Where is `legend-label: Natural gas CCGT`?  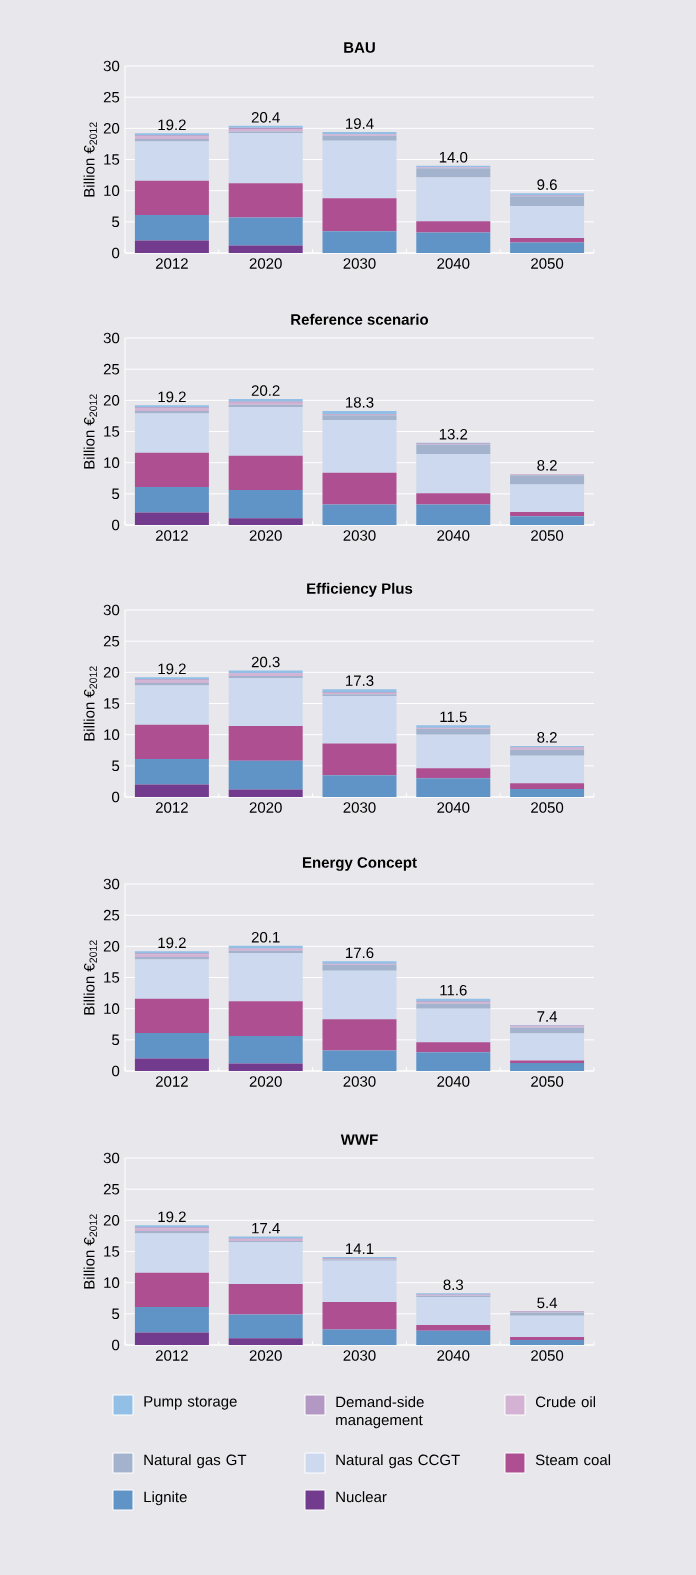
legend-label: Natural gas CCGT is located at coordinates (398, 1461).